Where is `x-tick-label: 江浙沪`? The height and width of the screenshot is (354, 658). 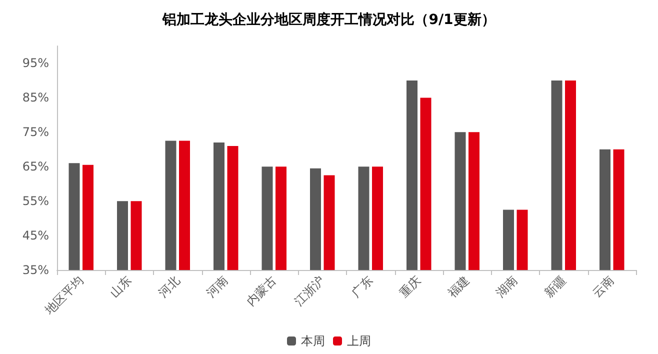 x-tick-label: 江浙沪 is located at coordinates (310, 290).